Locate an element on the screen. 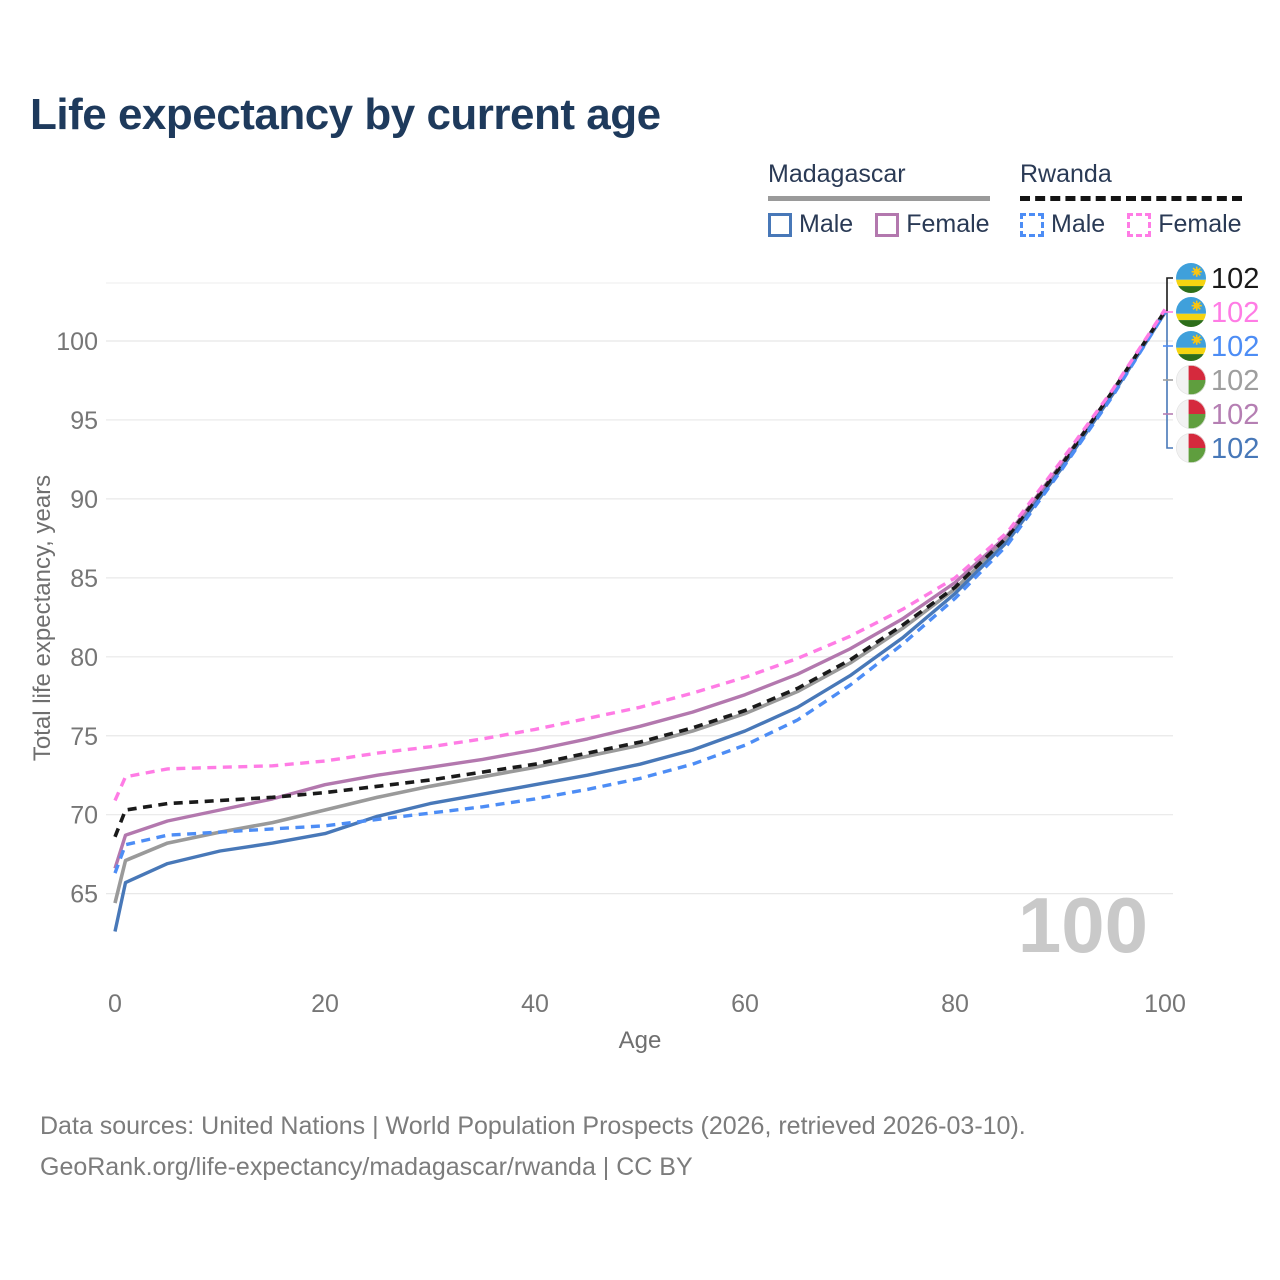 The width and height of the screenshot is (1280, 1280). end-label-rwanda-male: 102 is located at coordinates (1217, 347).